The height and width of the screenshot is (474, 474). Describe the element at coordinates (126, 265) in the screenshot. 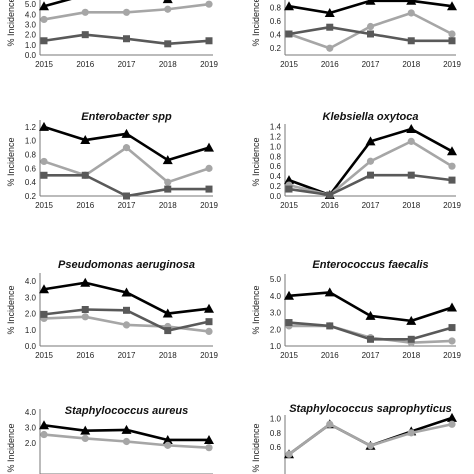

I see `chart-title: Pseudomonas aeruginosa` at that location.